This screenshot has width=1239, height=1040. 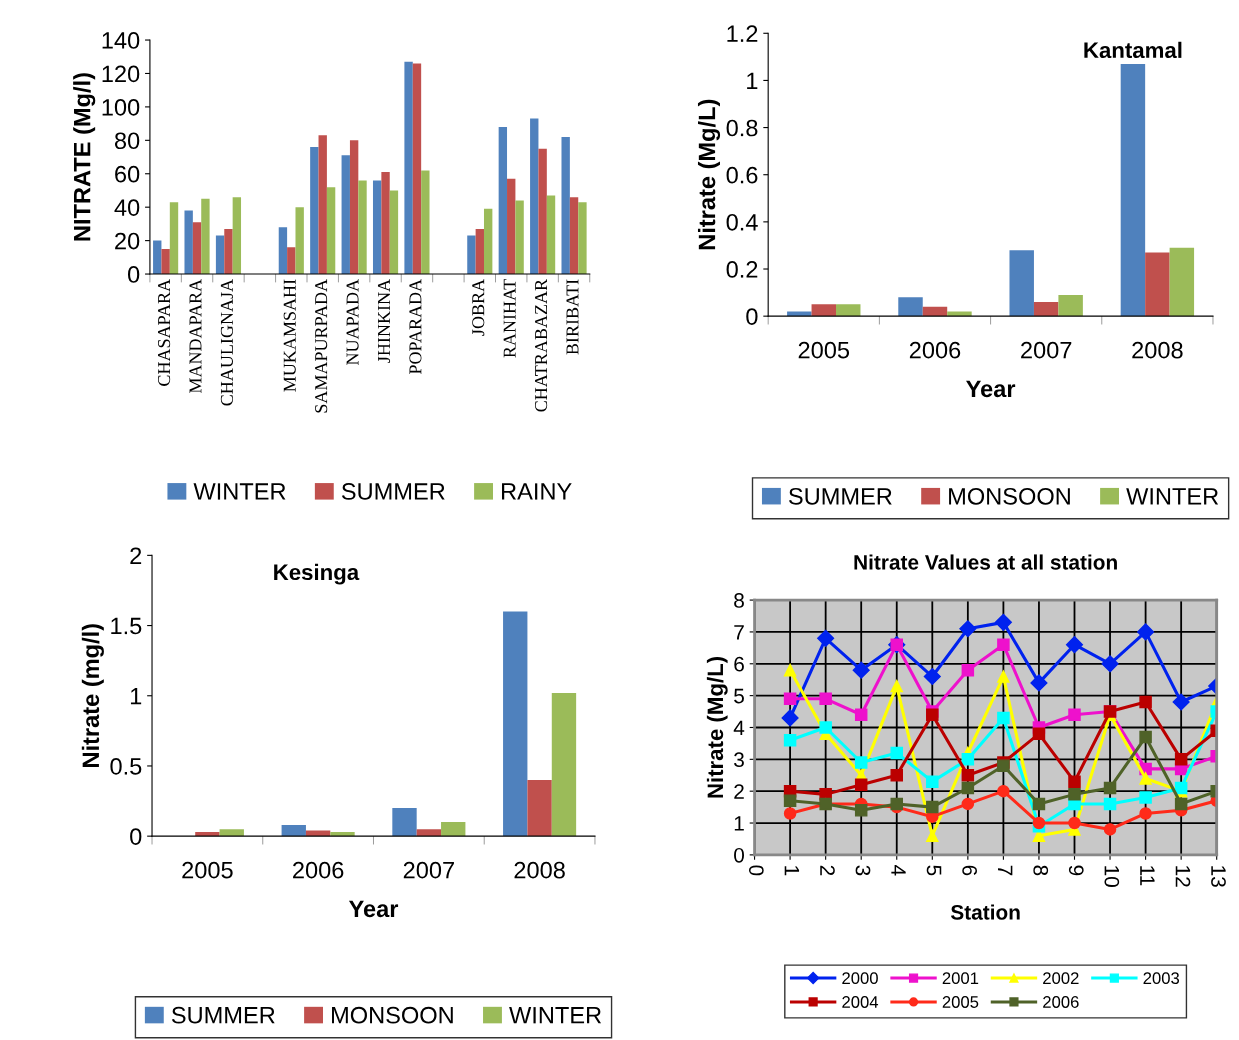 What do you see at coordinates (121, 40) in the screenshot?
I see `y-tick-label: 140` at bounding box center [121, 40].